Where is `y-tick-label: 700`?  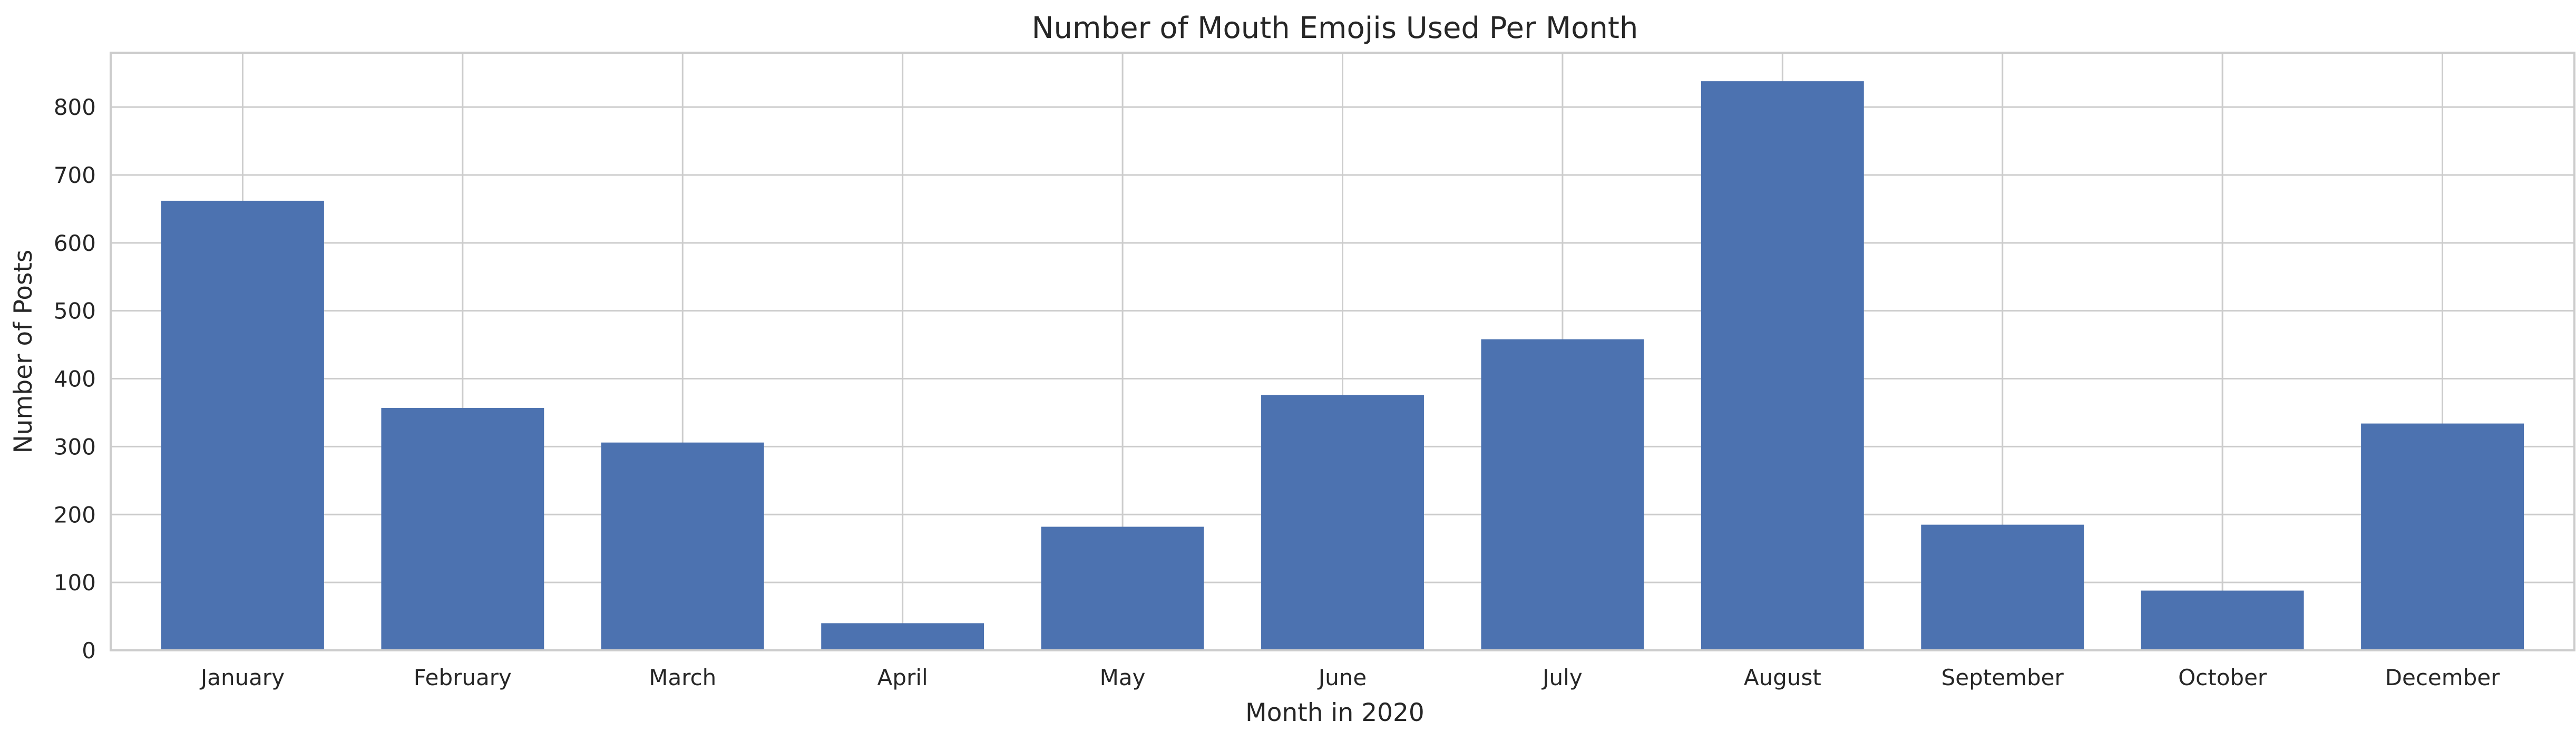
y-tick-label: 700 is located at coordinates (75, 175).